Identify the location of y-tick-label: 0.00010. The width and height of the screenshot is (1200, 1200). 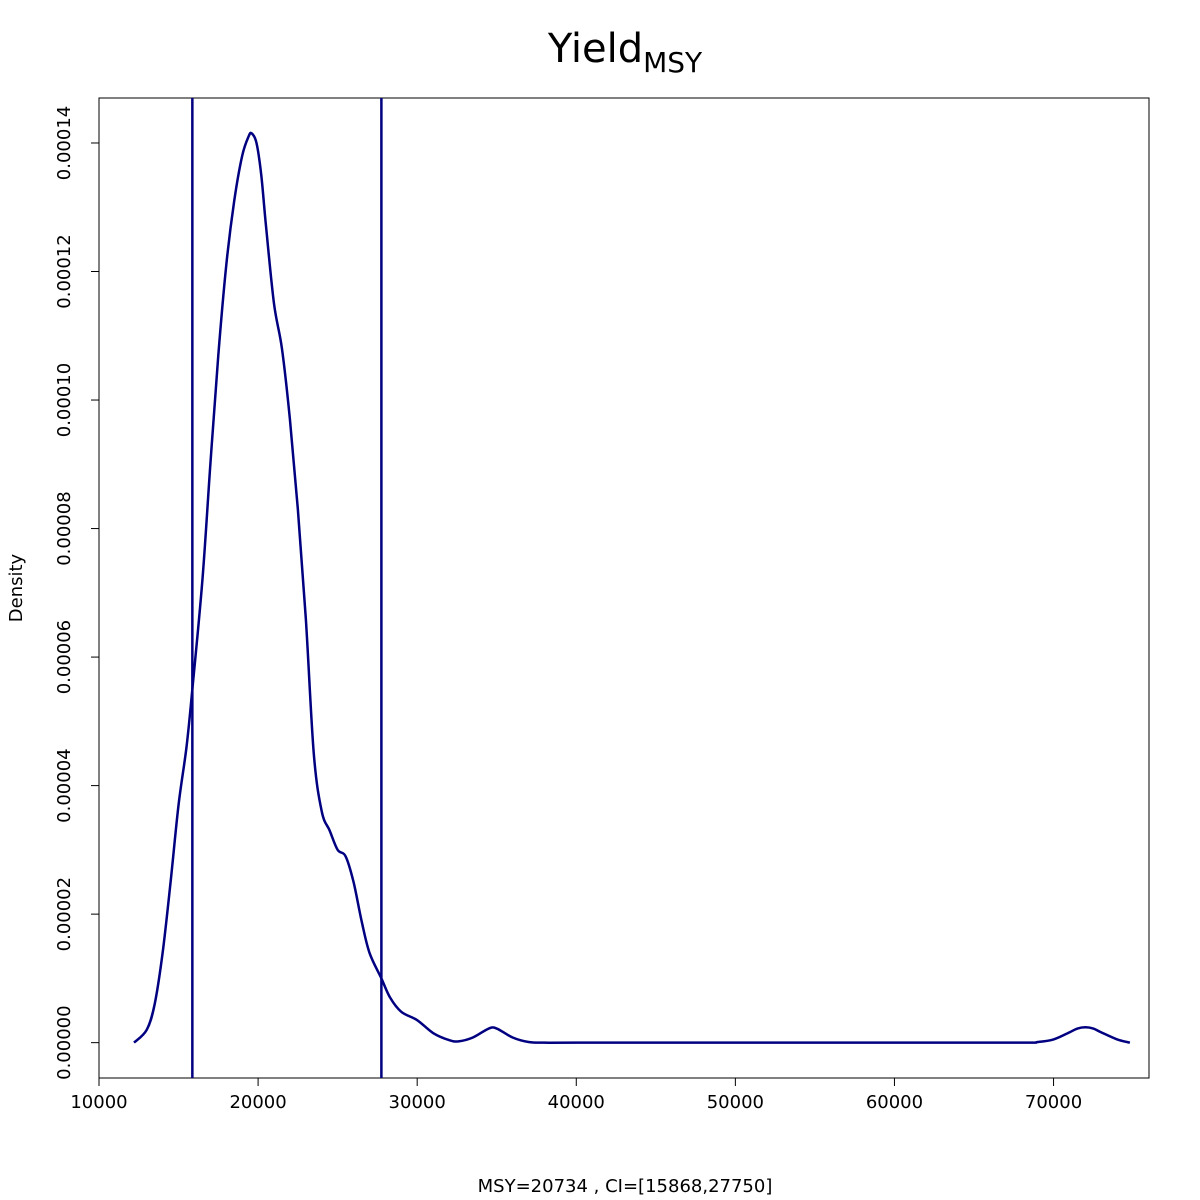
(64, 400).